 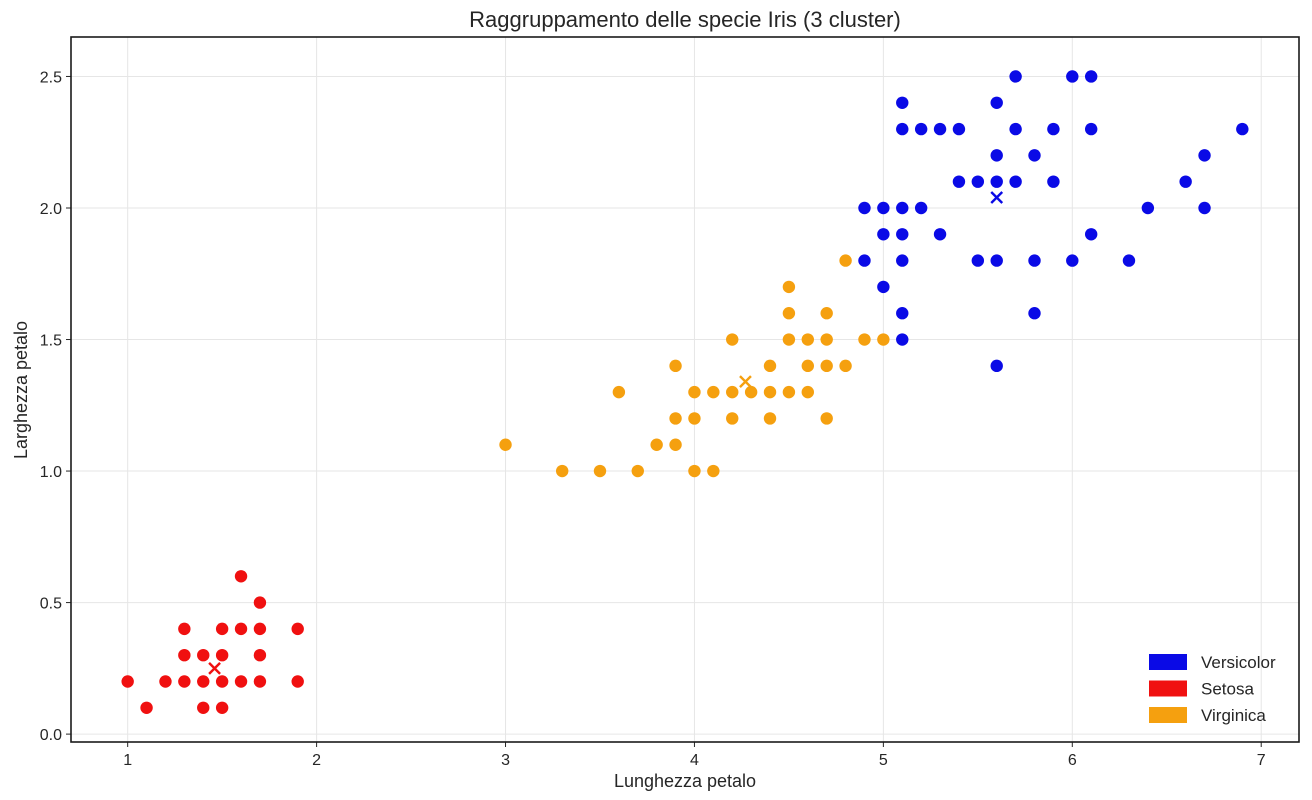 What do you see at coordinates (51, 209) in the screenshot?
I see `y-tick-label: 2.0` at bounding box center [51, 209].